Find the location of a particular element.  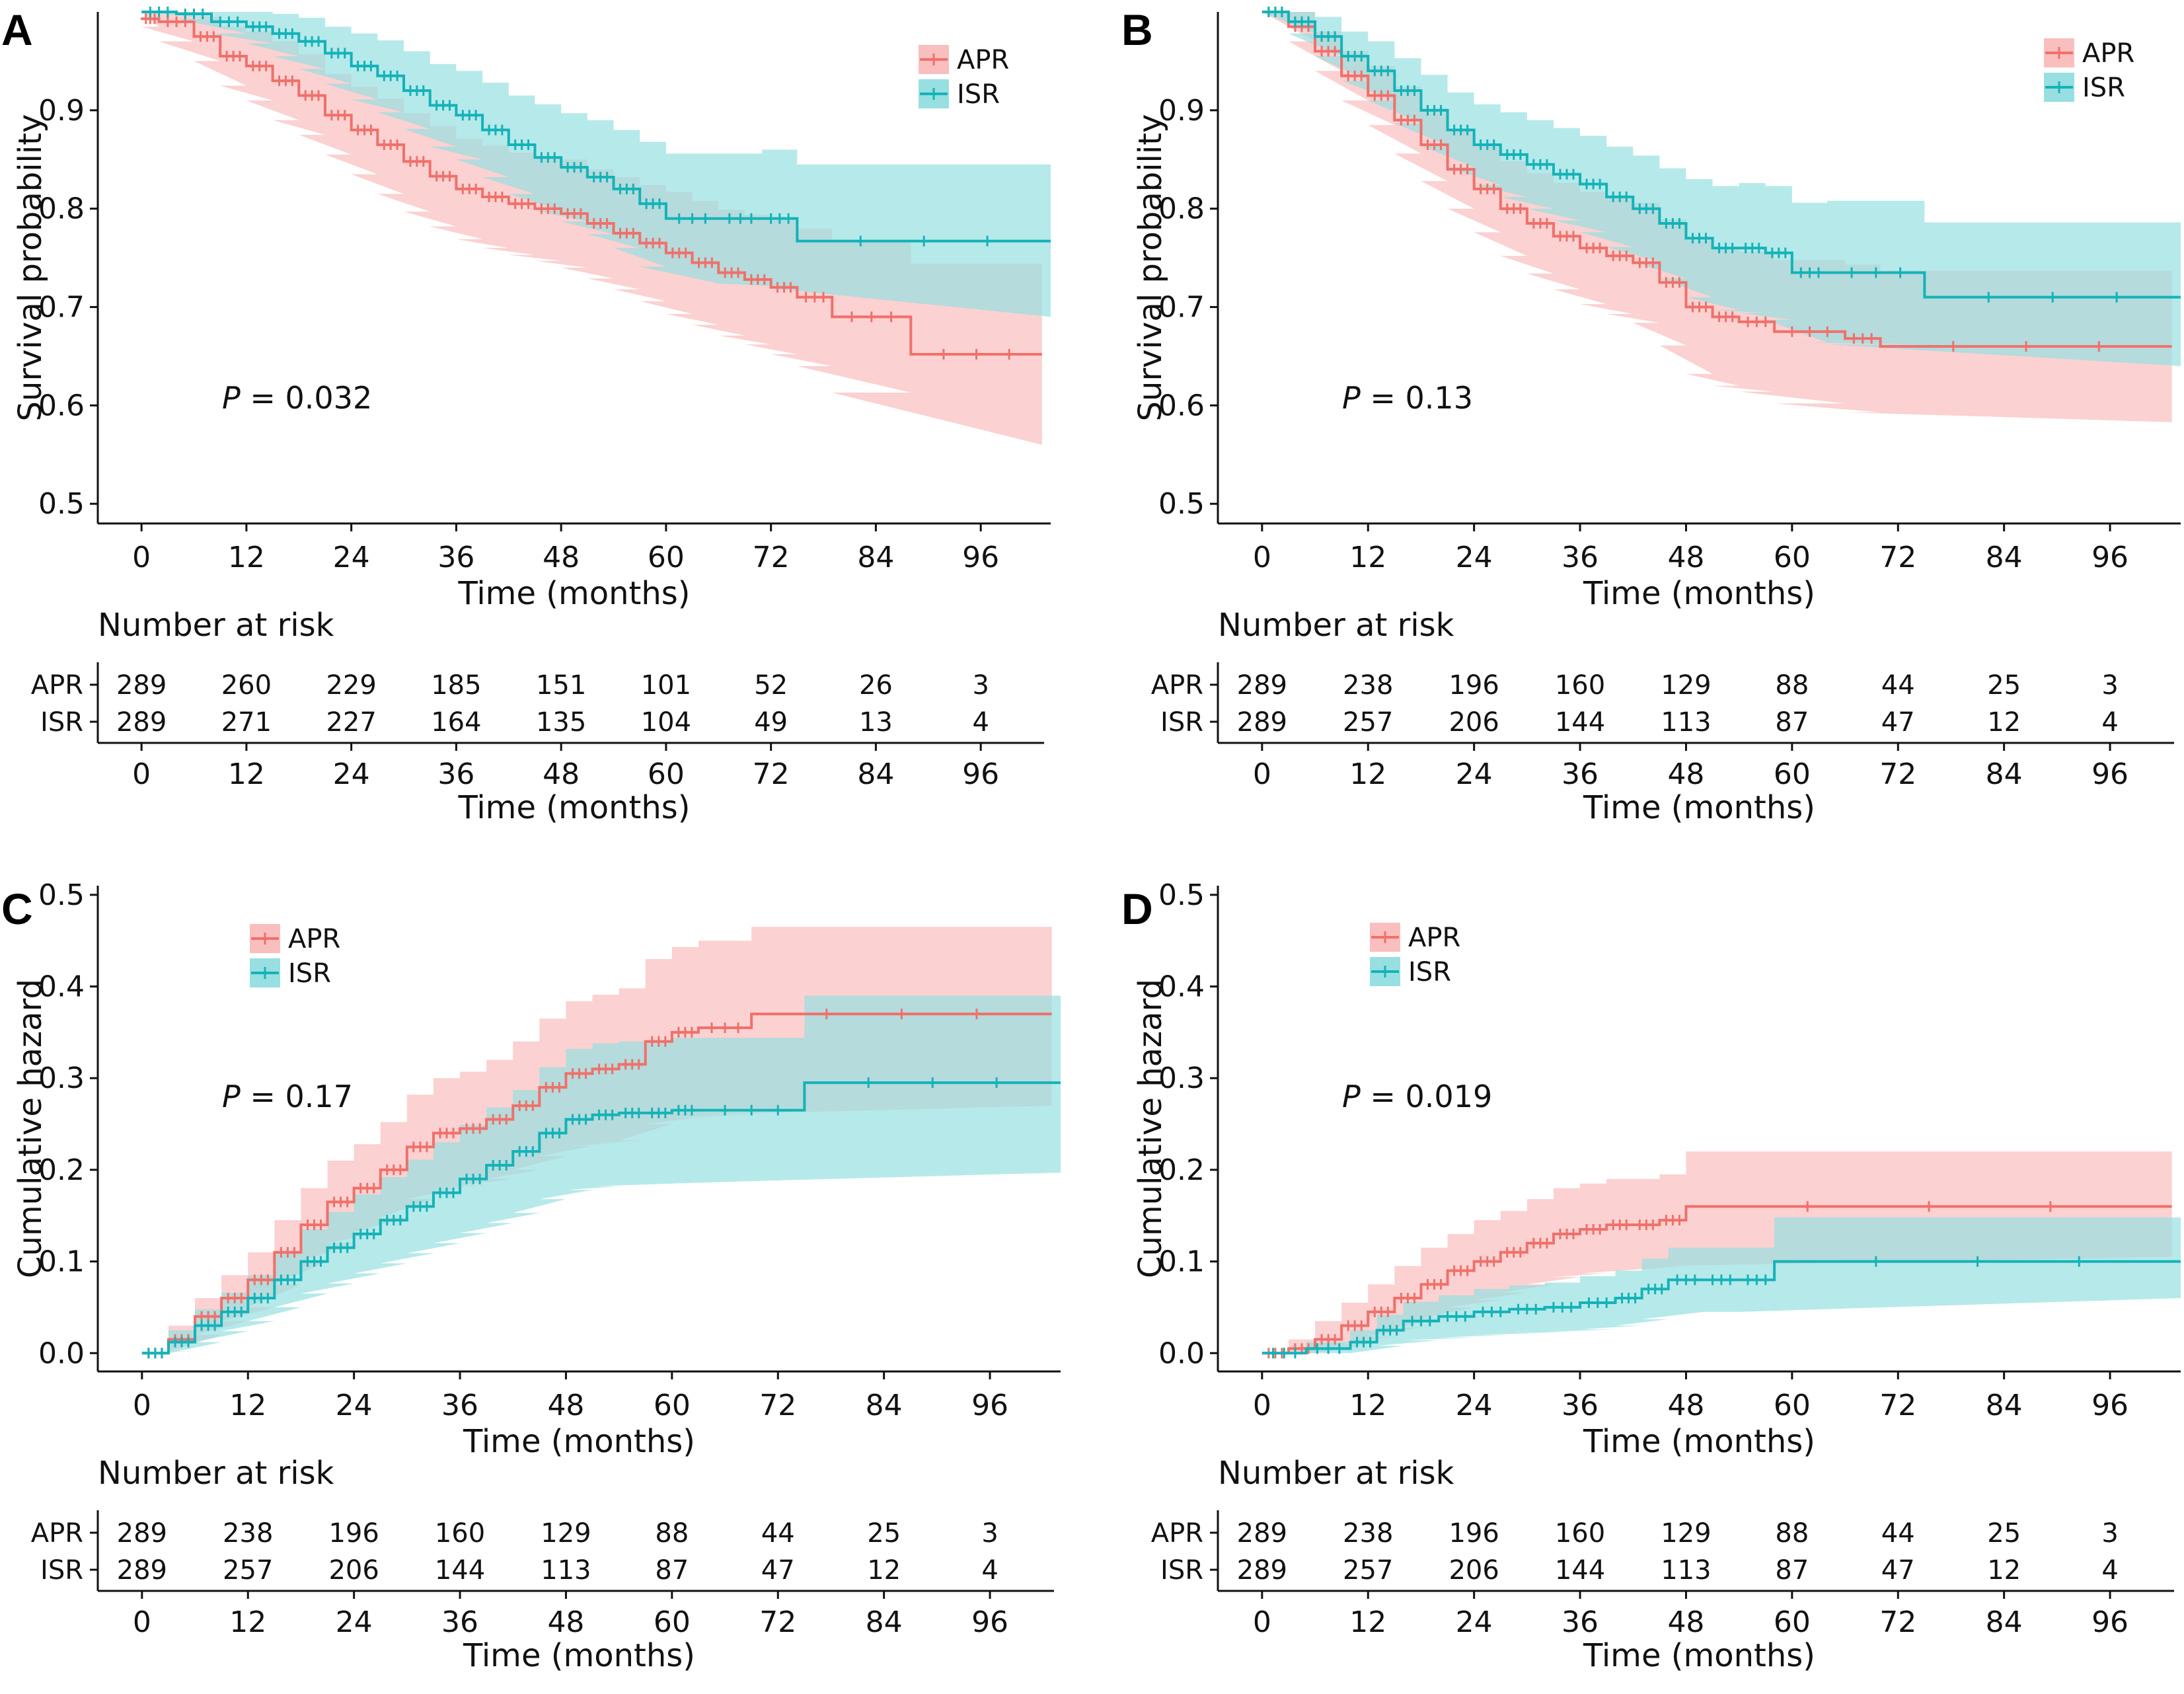

x-tick-label: 12 is located at coordinates (246, 557).